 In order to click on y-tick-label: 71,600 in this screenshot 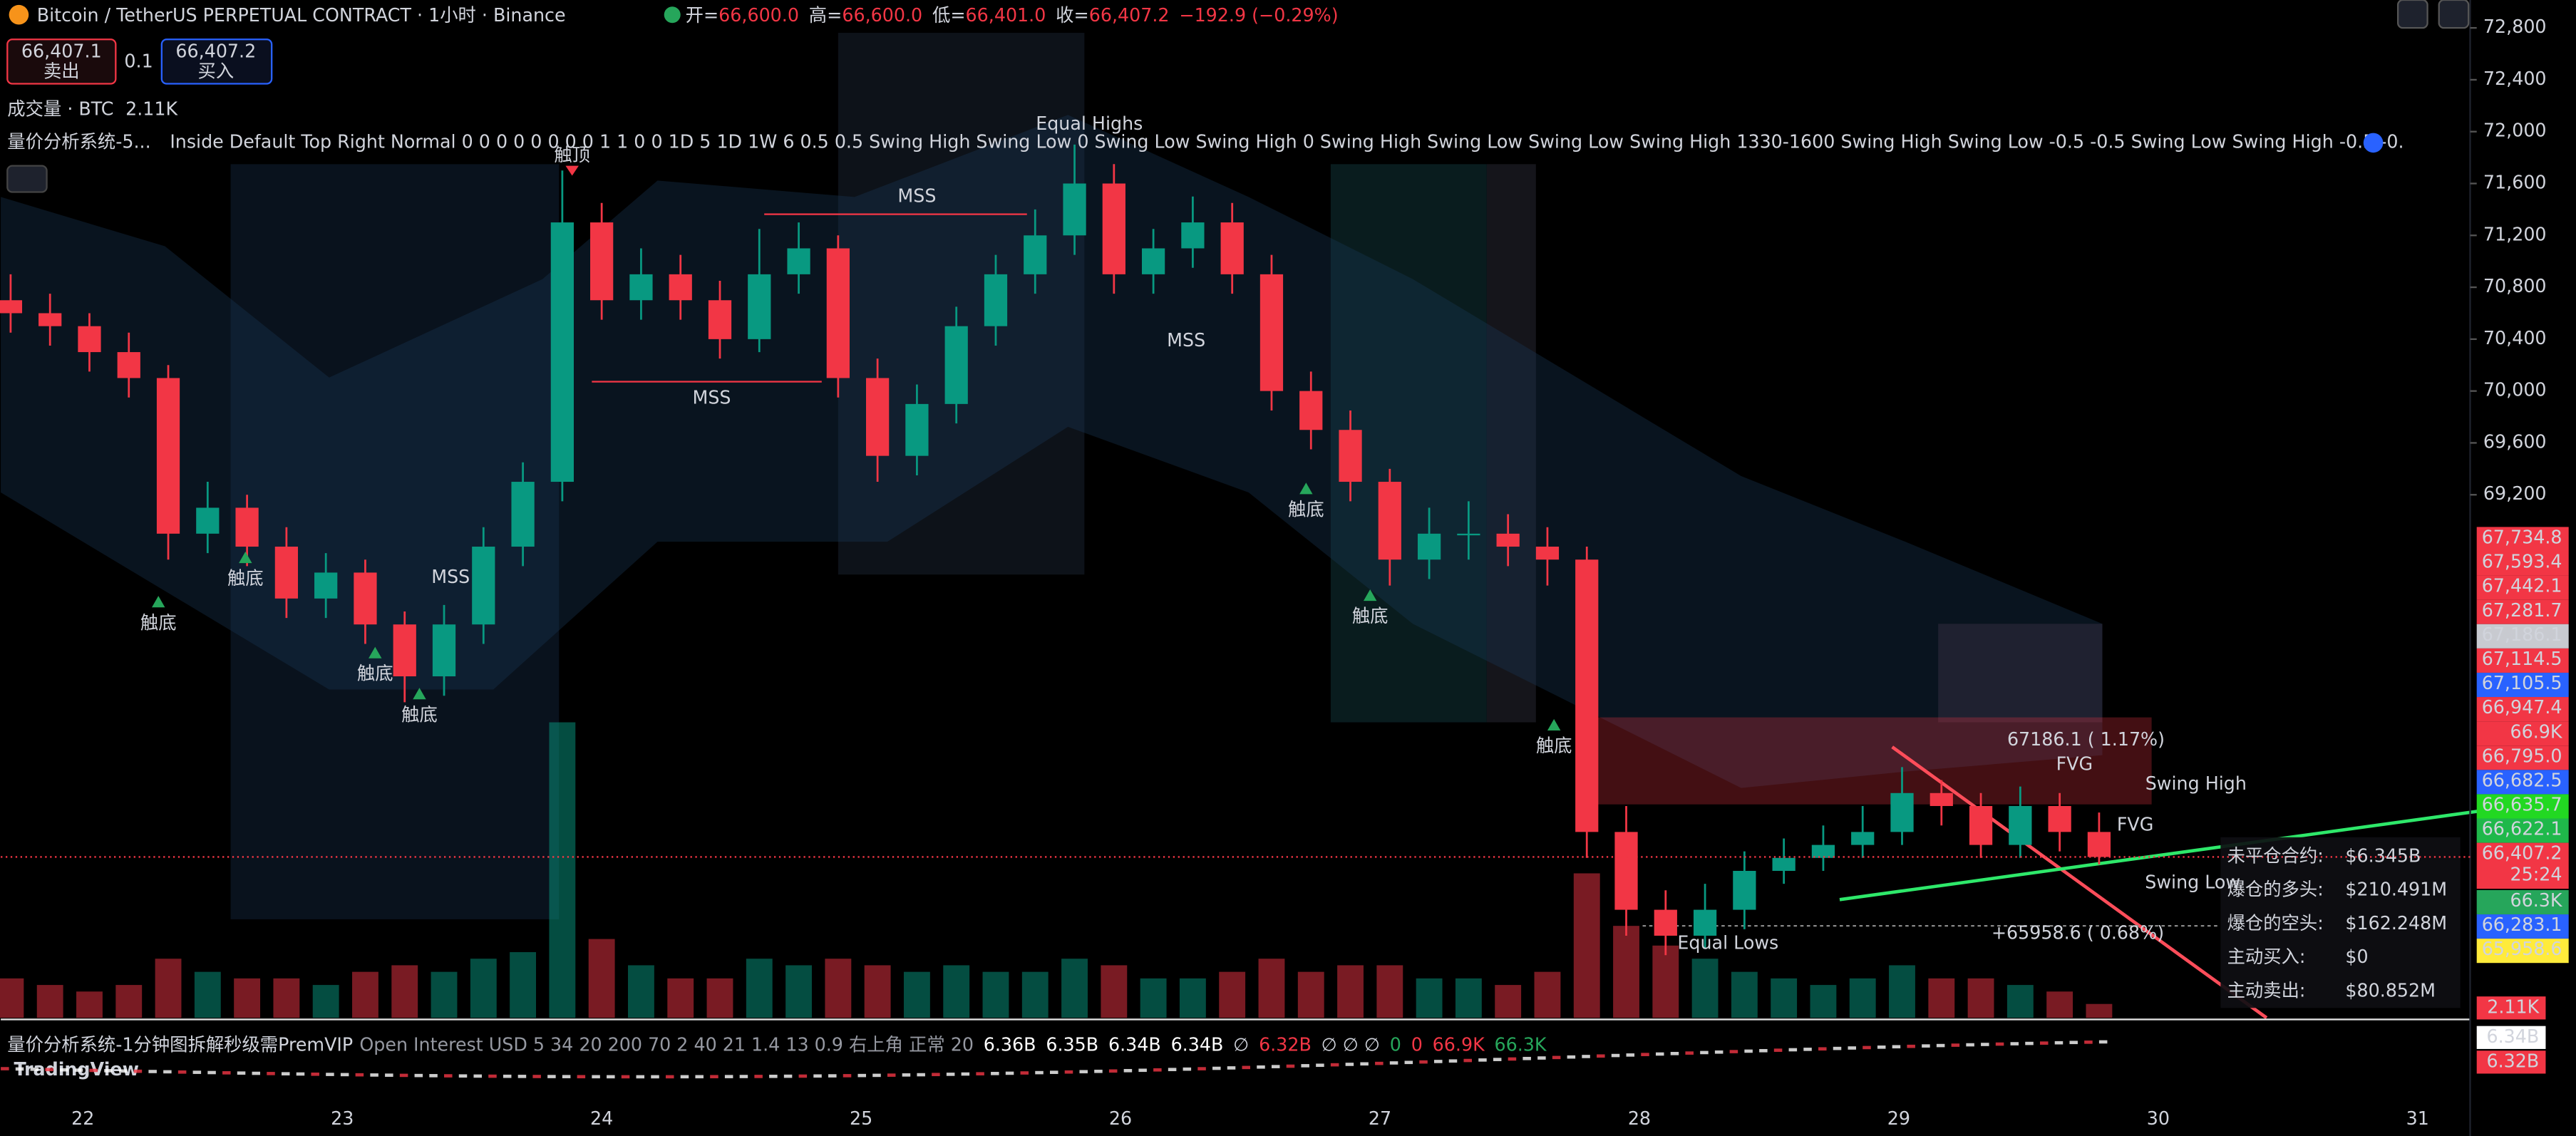, I will do `click(2515, 181)`.